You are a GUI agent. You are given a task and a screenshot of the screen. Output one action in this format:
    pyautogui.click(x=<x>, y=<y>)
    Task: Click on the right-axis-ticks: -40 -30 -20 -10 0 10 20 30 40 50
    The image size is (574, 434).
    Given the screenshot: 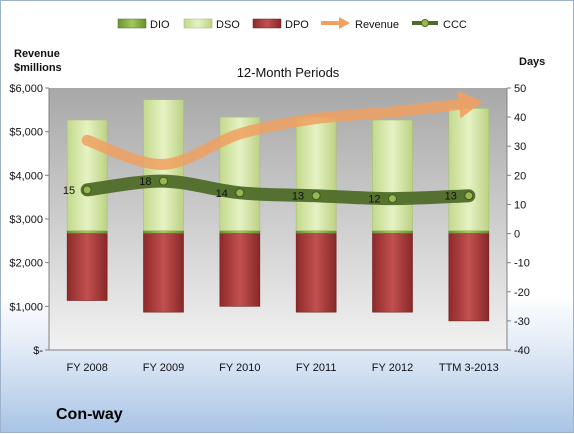 What is the action you would take?
    pyautogui.click(x=518, y=220)
    